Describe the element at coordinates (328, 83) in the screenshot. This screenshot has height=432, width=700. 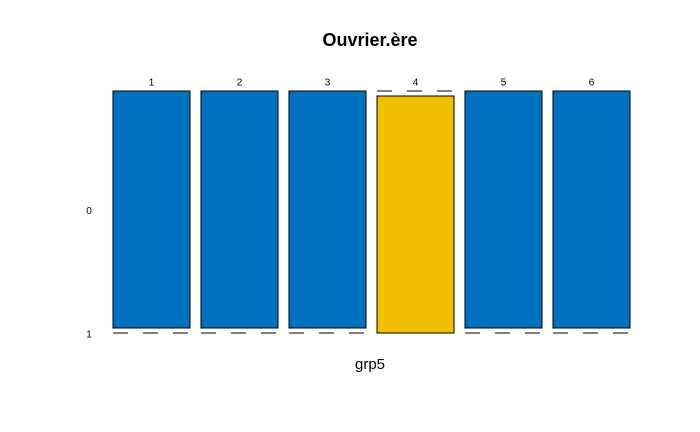
I see `x-tick-label: 3` at that location.